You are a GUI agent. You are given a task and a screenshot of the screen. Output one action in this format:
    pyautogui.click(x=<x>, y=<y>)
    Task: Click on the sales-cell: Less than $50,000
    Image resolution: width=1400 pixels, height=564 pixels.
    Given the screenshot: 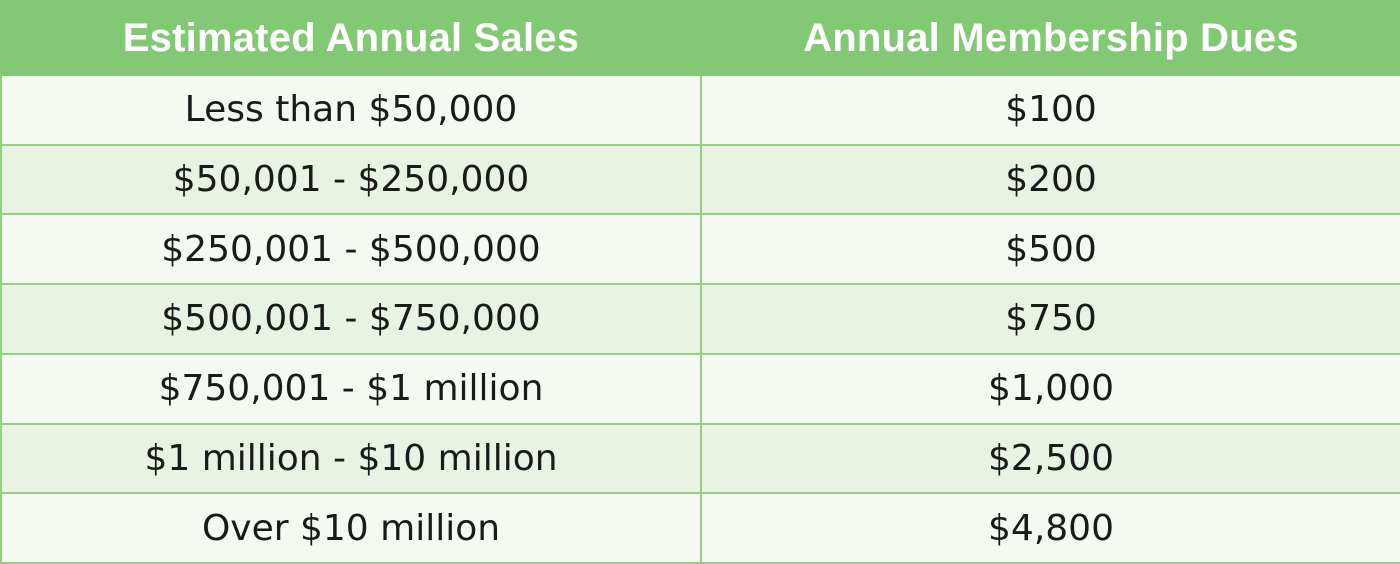 What is the action you would take?
    pyautogui.click(x=351, y=110)
    